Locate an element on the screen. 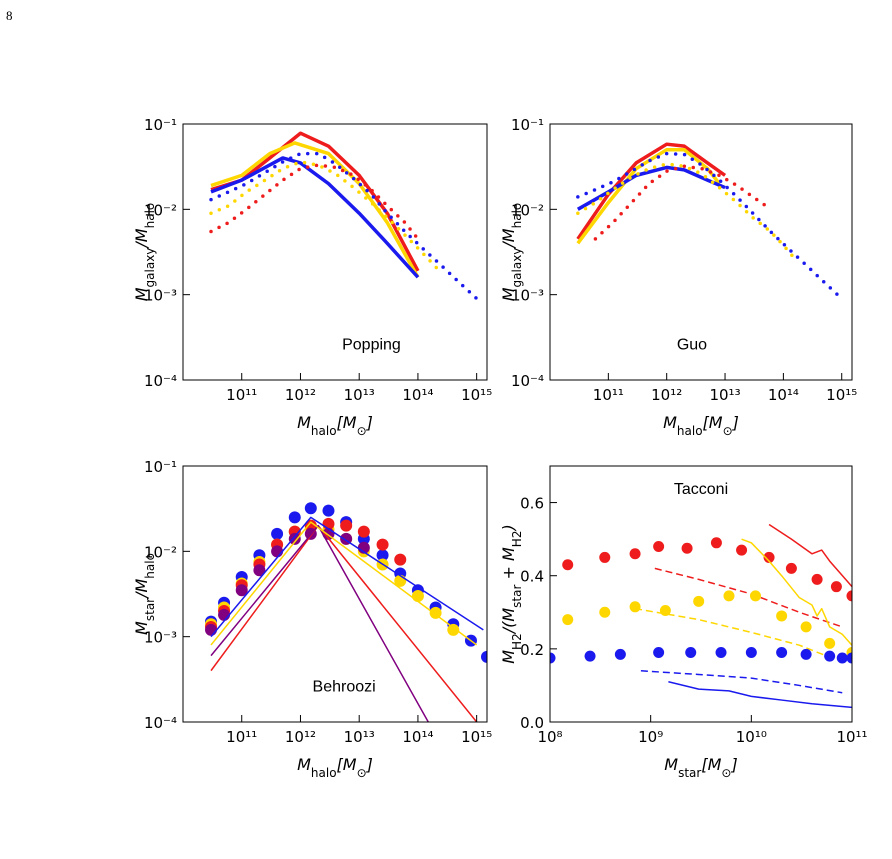 This screenshot has height=859, width=892. axis-label-part: ) is located at coordinates (508, 527).